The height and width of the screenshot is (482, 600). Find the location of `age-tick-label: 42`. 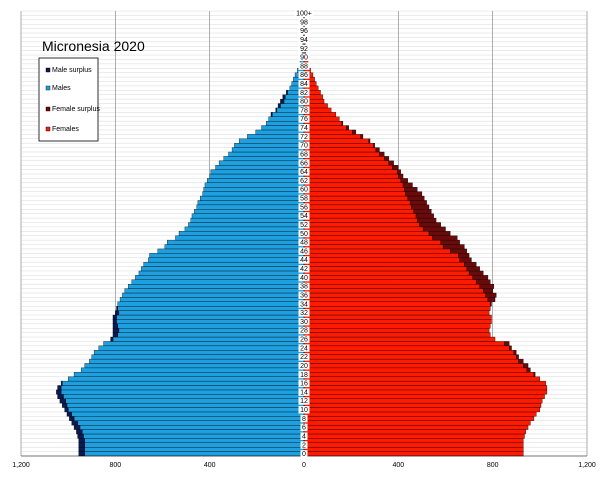

age-tick-label: 42 is located at coordinates (304, 269).